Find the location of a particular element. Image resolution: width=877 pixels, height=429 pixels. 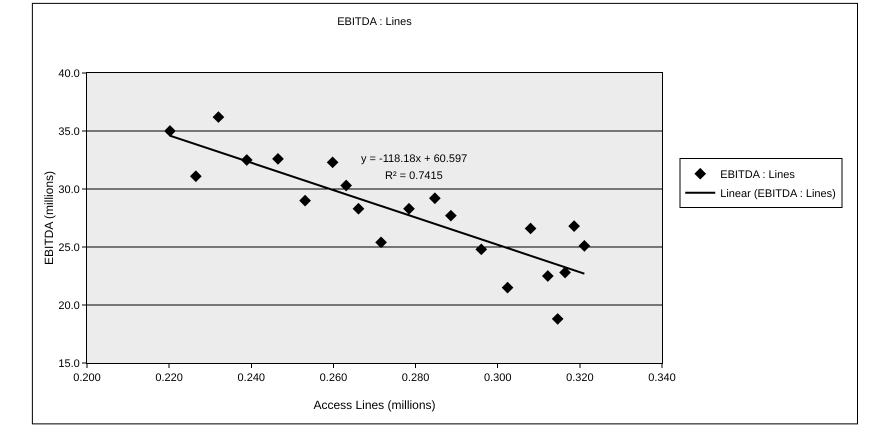

y-tick-label: 30.0 is located at coordinates (69, 190).